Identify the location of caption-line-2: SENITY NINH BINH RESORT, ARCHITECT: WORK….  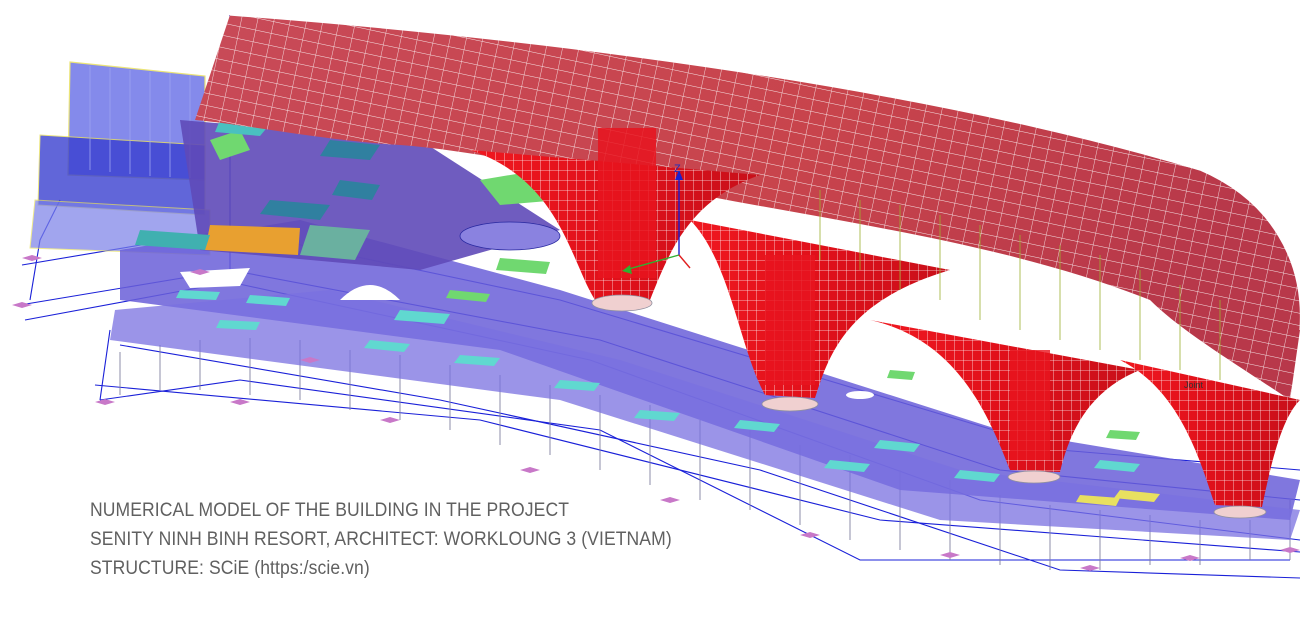
(381, 539).